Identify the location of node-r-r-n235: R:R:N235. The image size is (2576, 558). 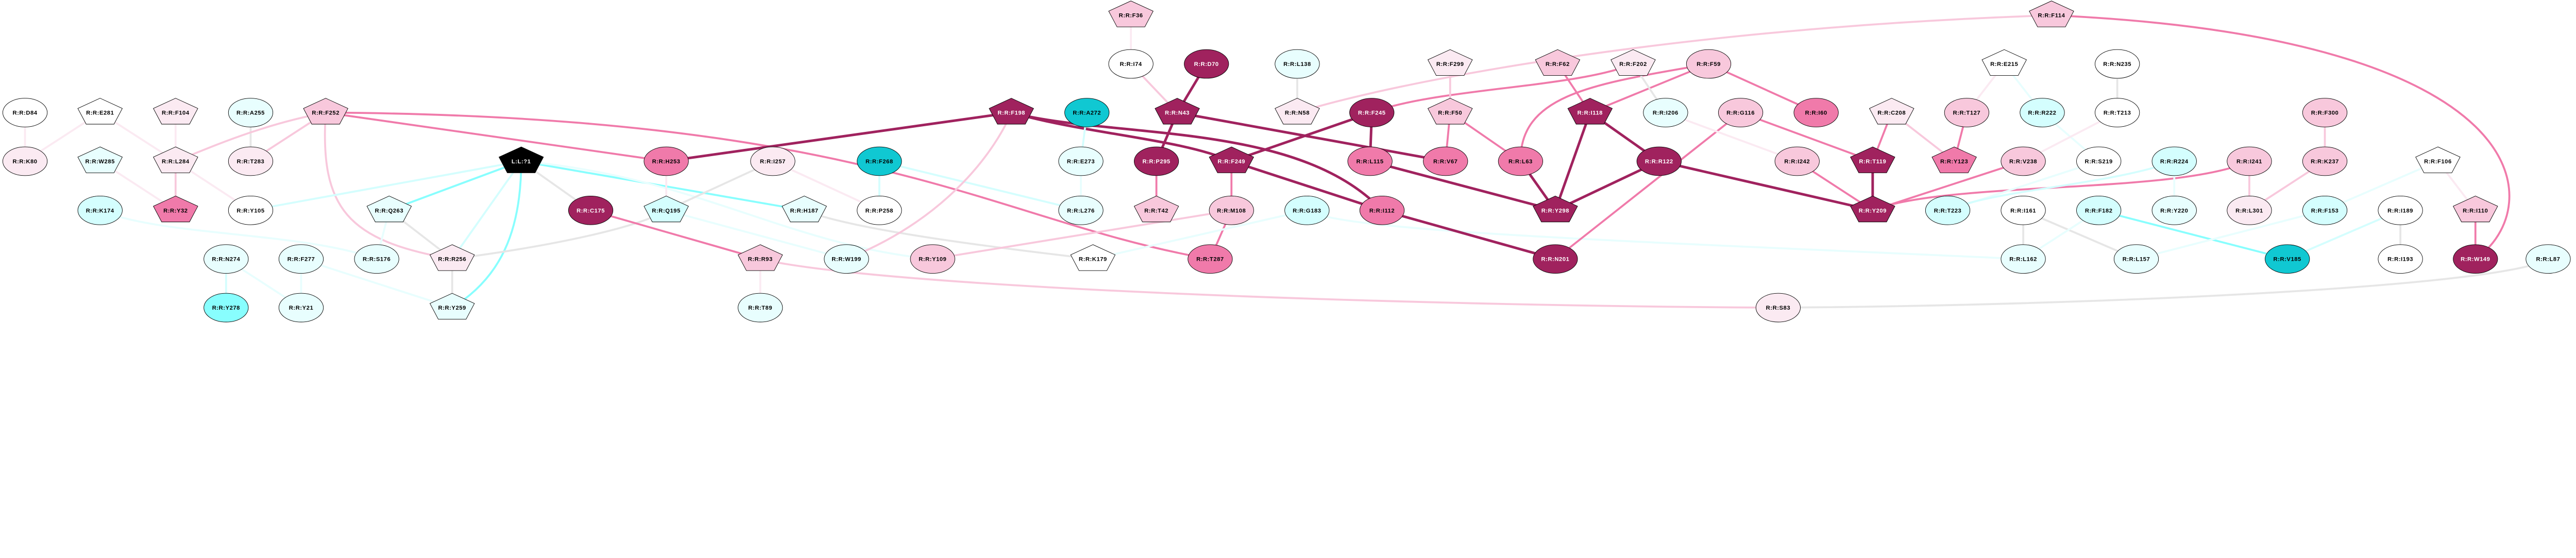
(2117, 64).